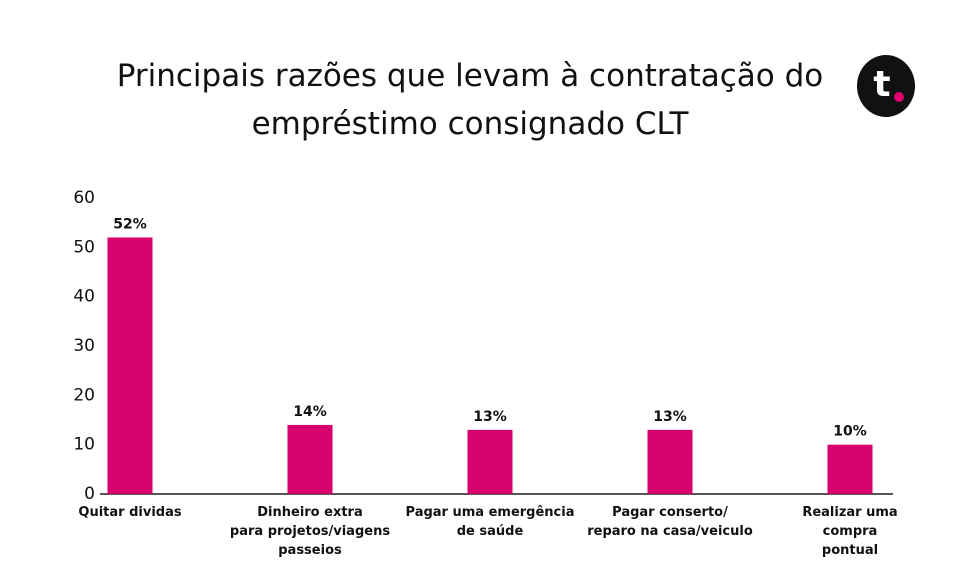 The image size is (960, 576). What do you see at coordinates (130, 512) in the screenshot?
I see `x-tick-label: Quitar dividas` at bounding box center [130, 512].